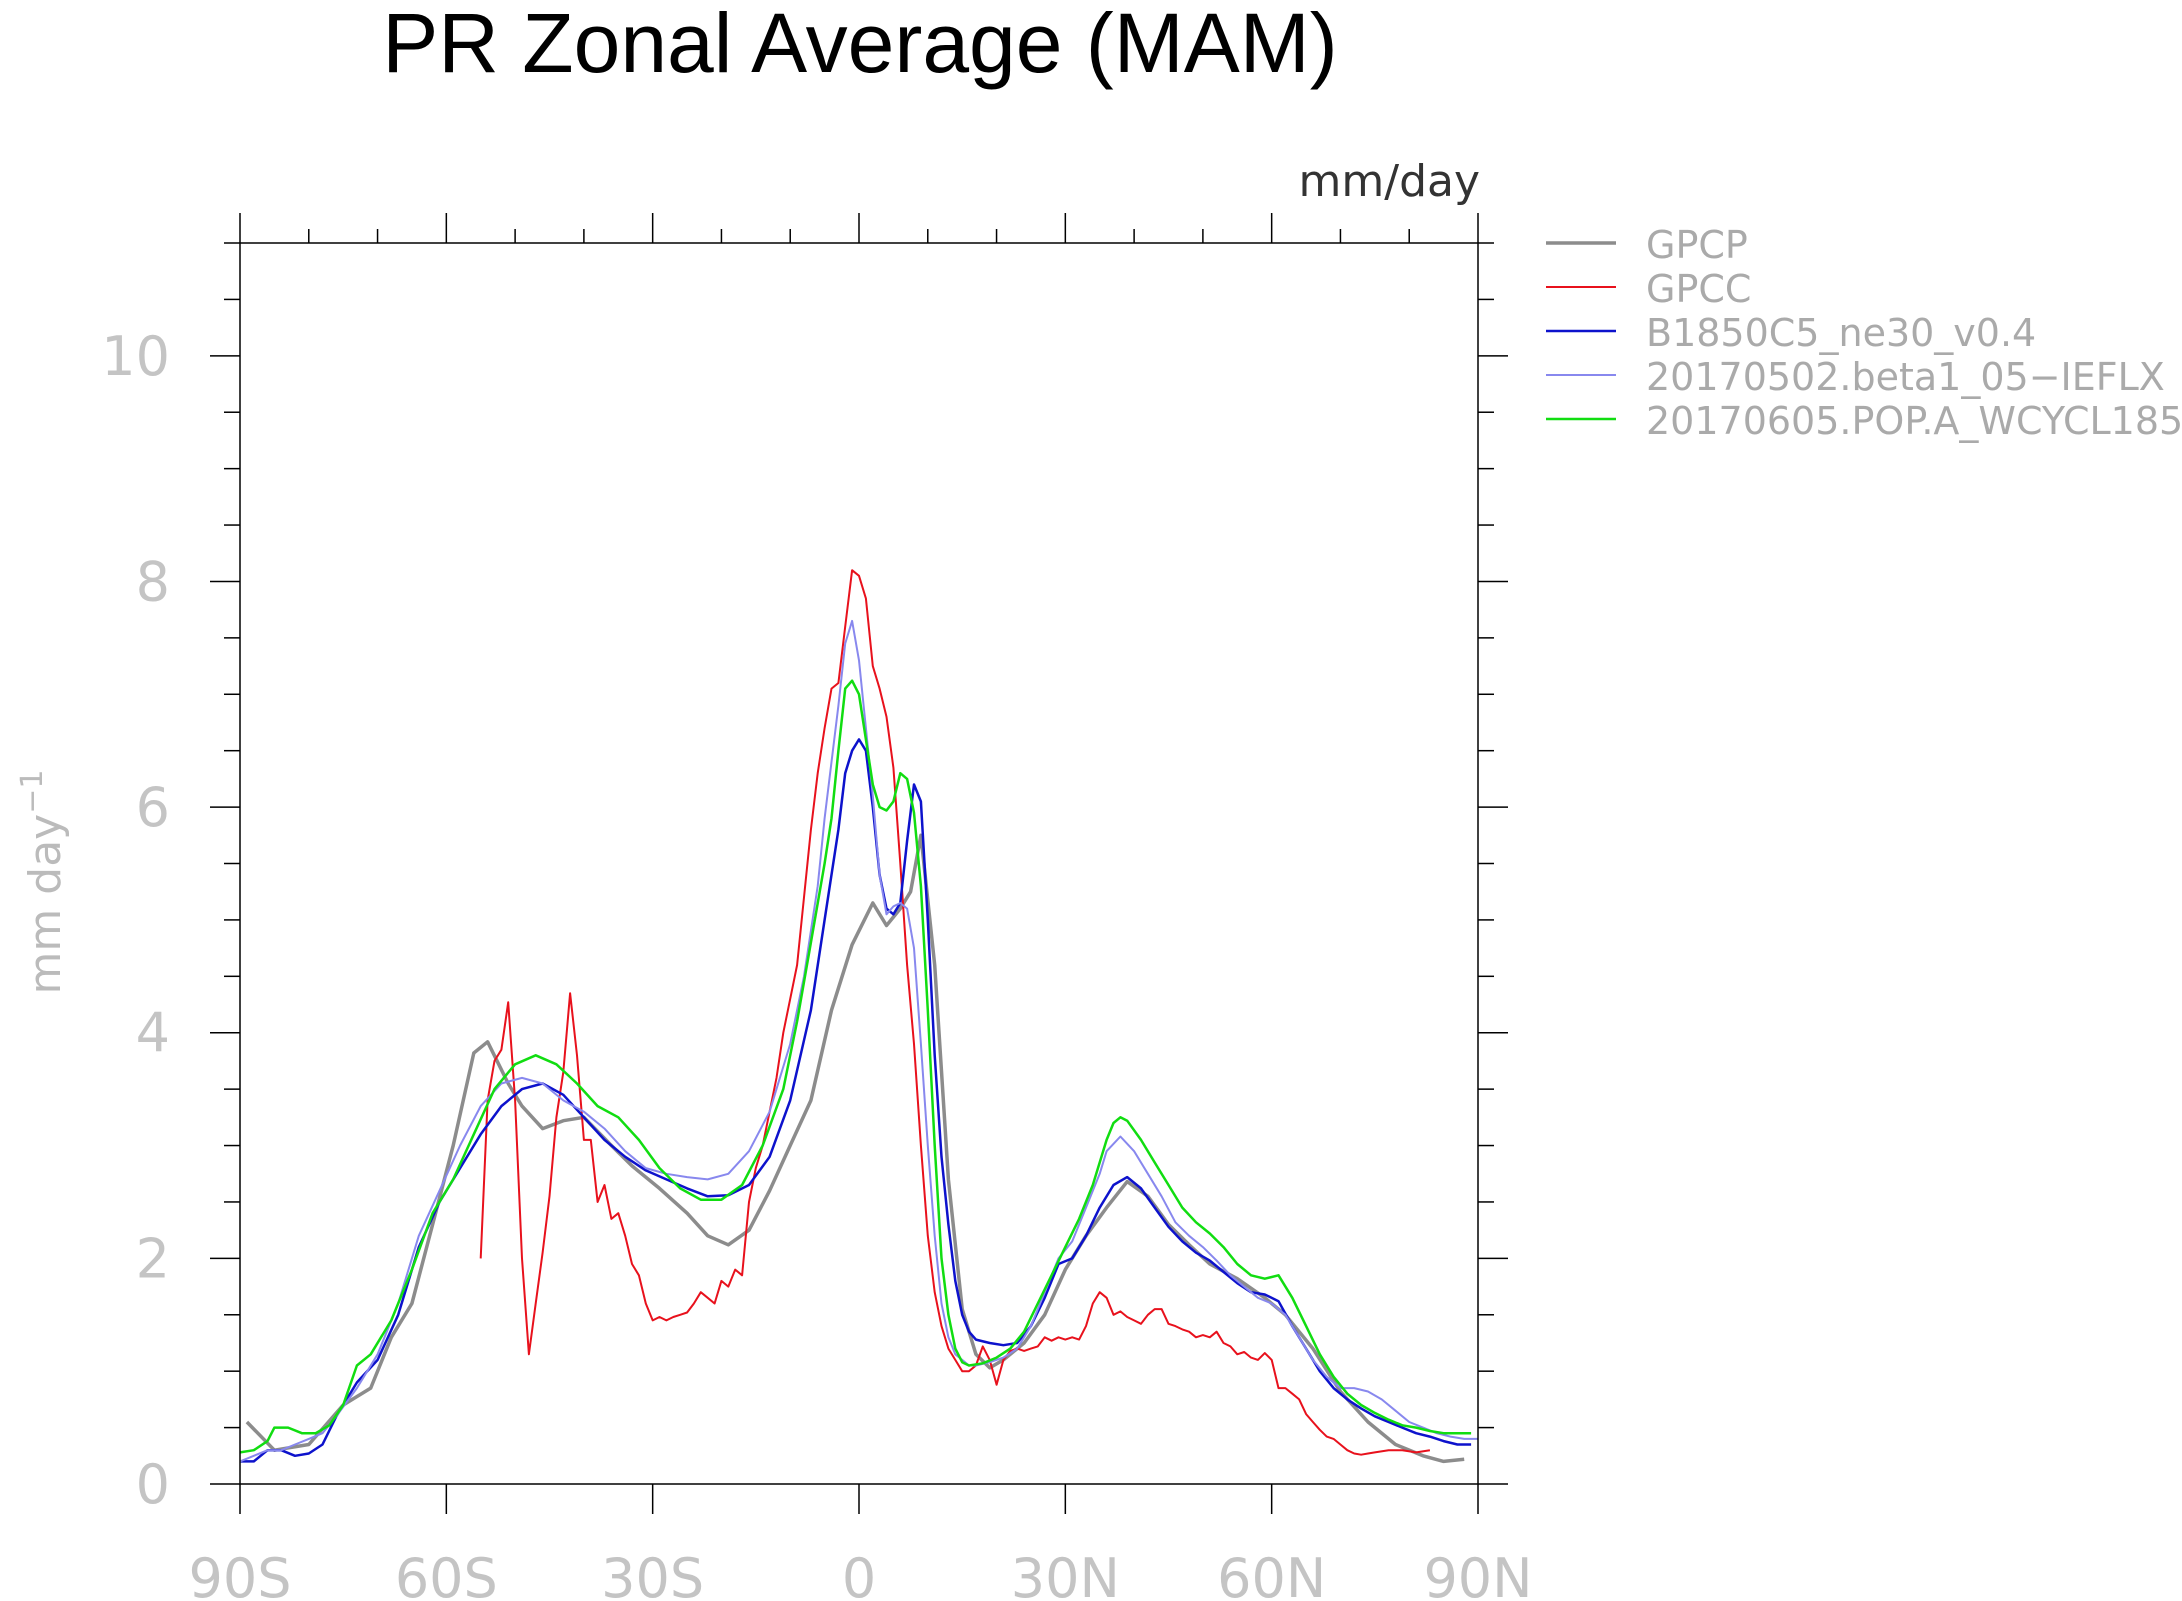 Image resolution: width=2182 pixels, height=1601 pixels. Describe the element at coordinates (1389, 181) in the screenshot. I see `units-label: mm/day` at that location.